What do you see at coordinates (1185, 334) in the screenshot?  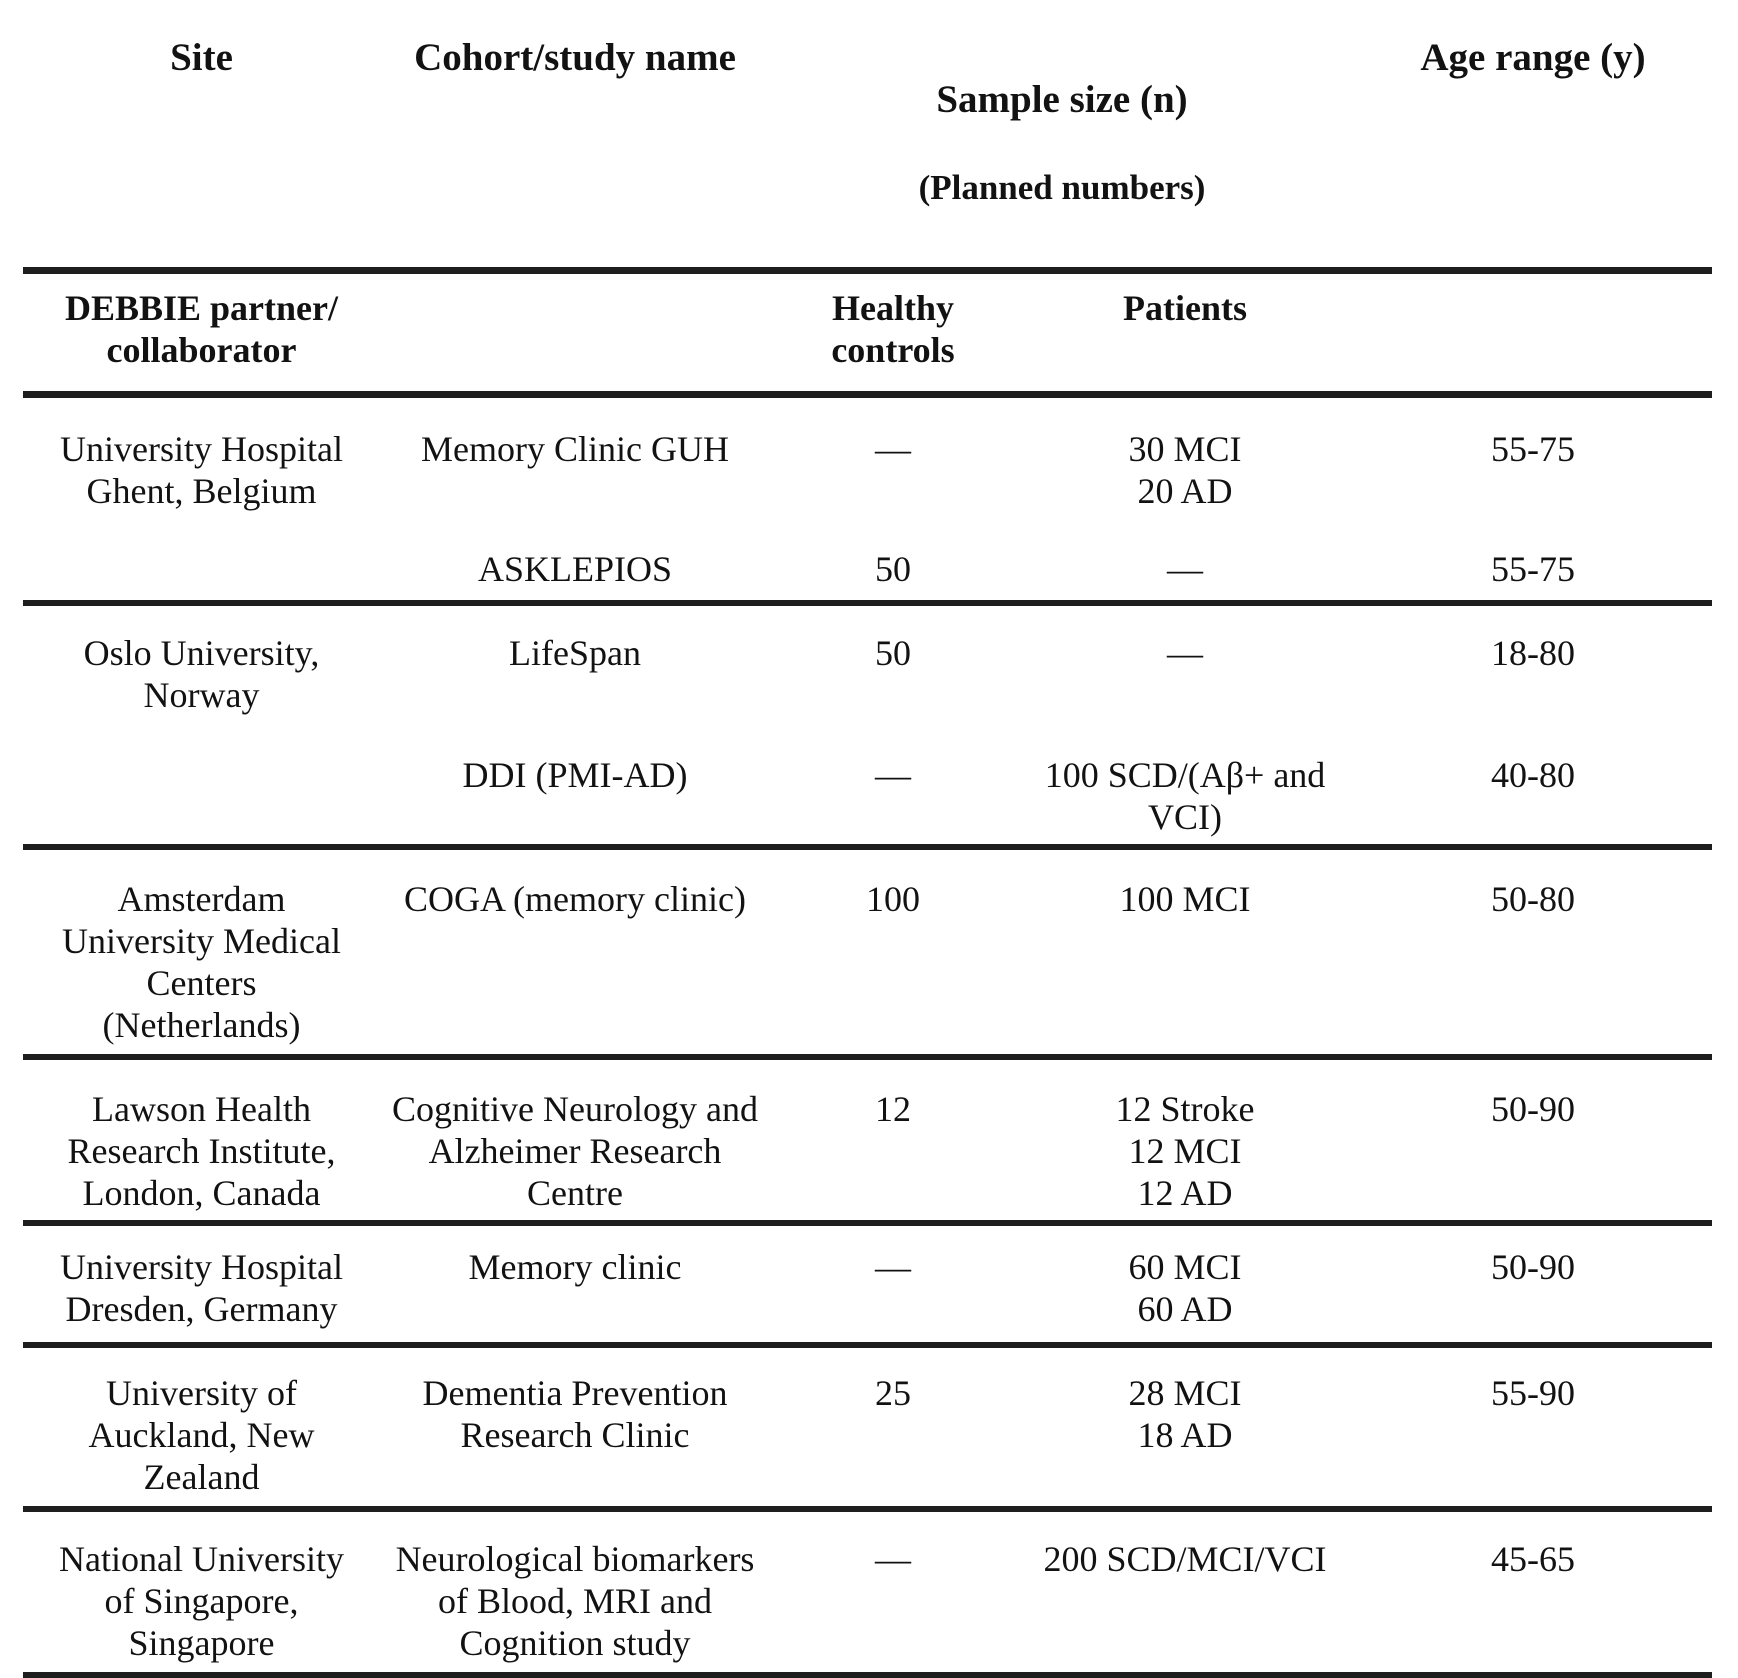 I see `patients-subheader: Patients` at bounding box center [1185, 334].